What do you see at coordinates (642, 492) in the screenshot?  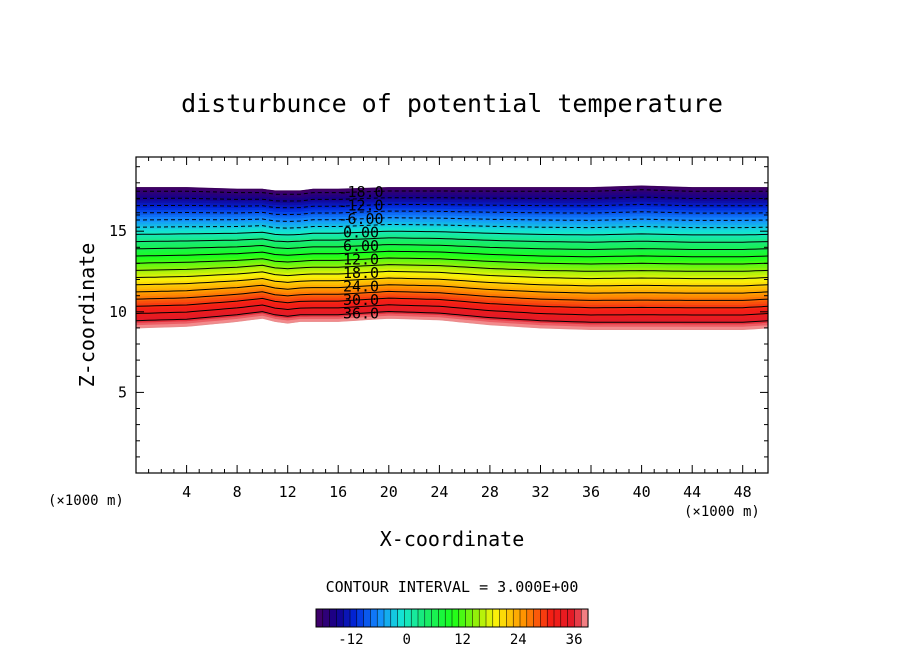 I see `x-tick-label: 40` at bounding box center [642, 492].